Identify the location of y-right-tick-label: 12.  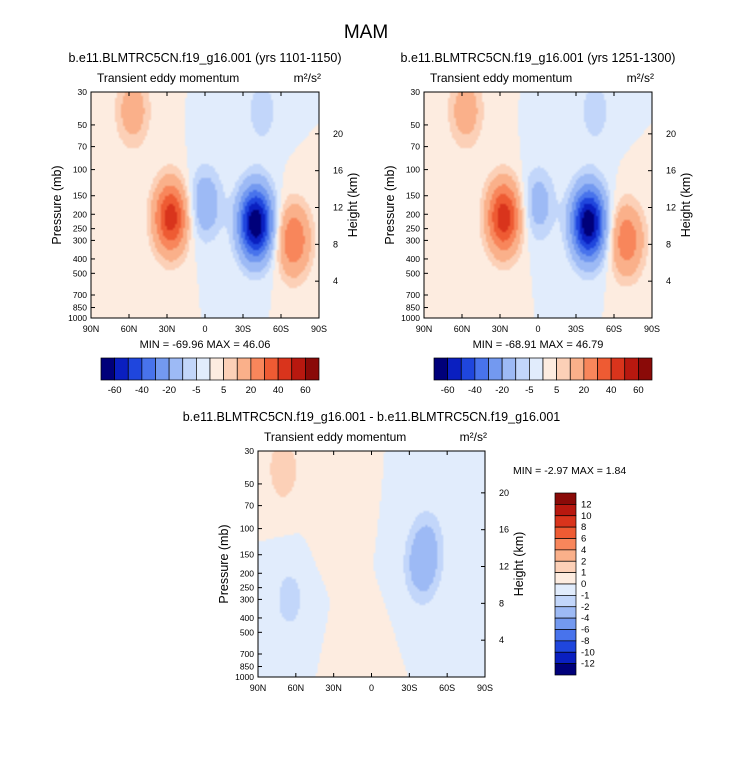
(671, 208).